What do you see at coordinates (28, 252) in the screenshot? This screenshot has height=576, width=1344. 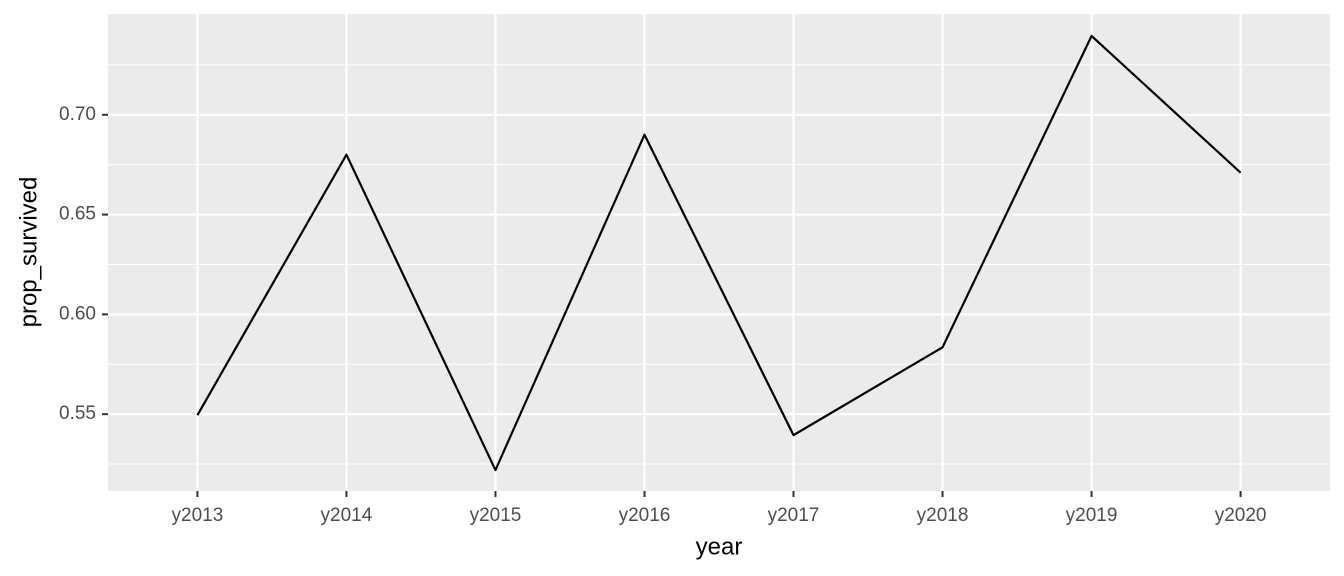 I see `y-axis-title: prop_survived` at bounding box center [28, 252].